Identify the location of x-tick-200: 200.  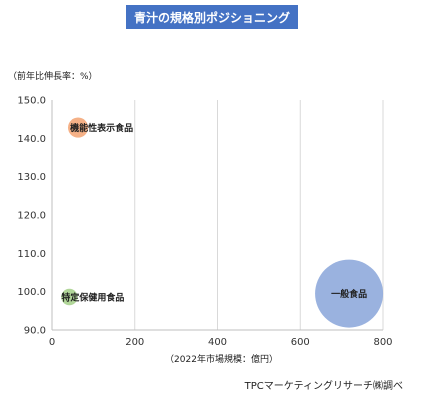
(134, 342).